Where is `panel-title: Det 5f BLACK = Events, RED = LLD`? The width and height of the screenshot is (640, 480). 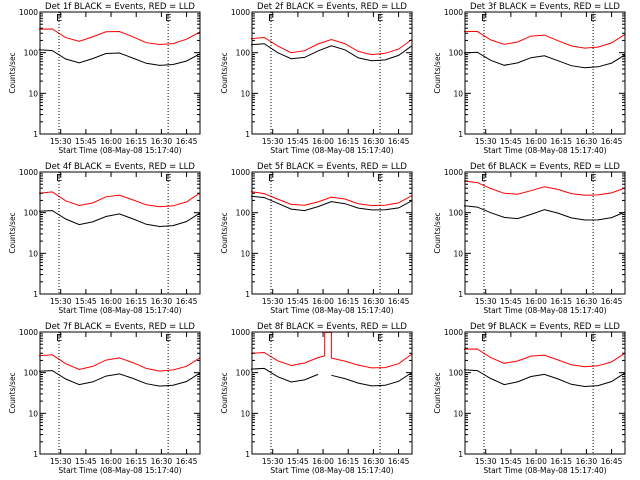
panel-title: Det 5f BLACK = Events, RED = LLD is located at coordinates (332, 167).